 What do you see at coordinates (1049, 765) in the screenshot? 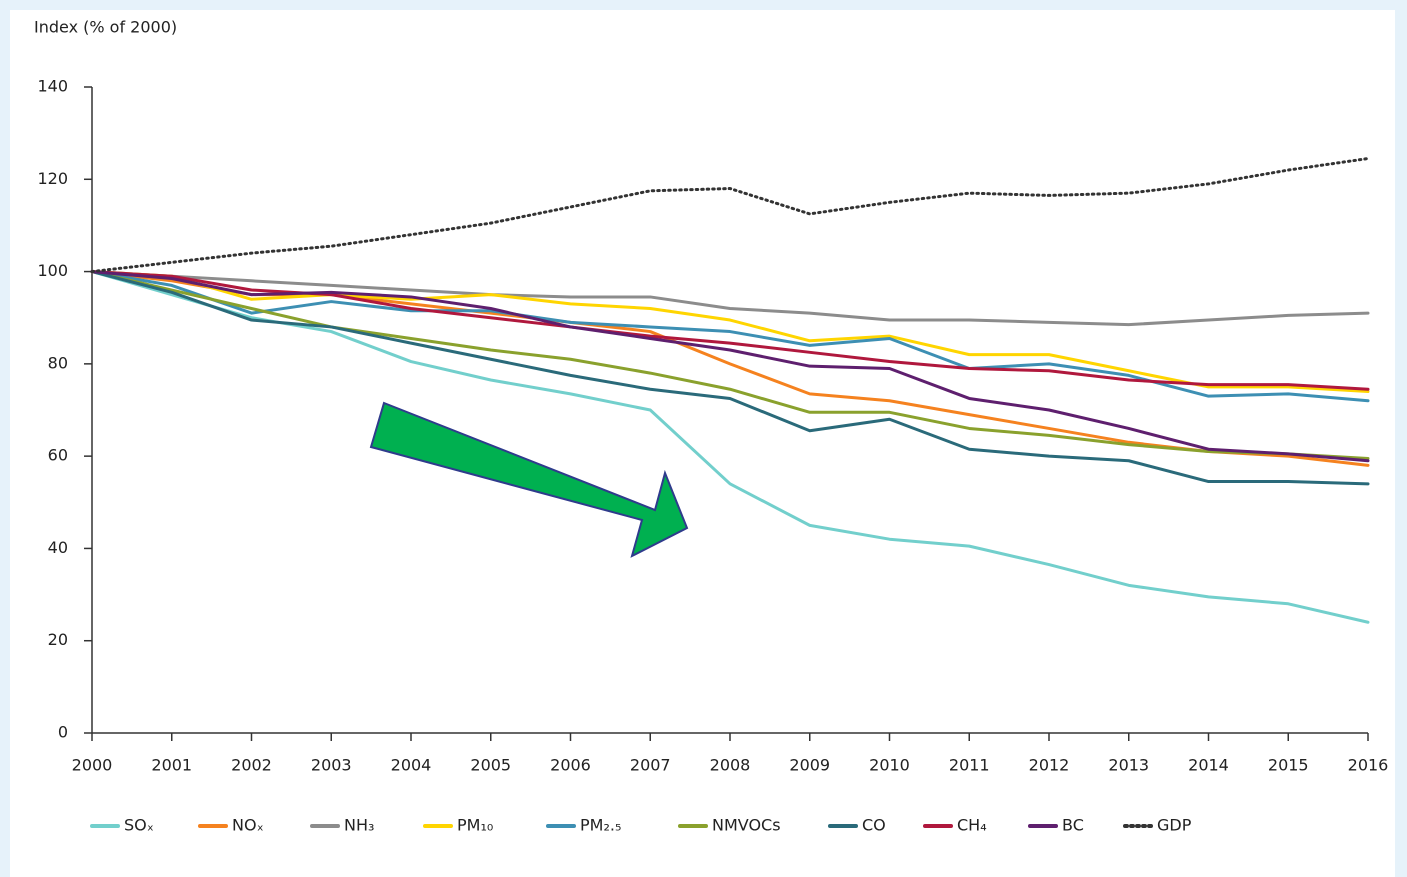
I see `x-tick-label: 2012` at bounding box center [1049, 765].